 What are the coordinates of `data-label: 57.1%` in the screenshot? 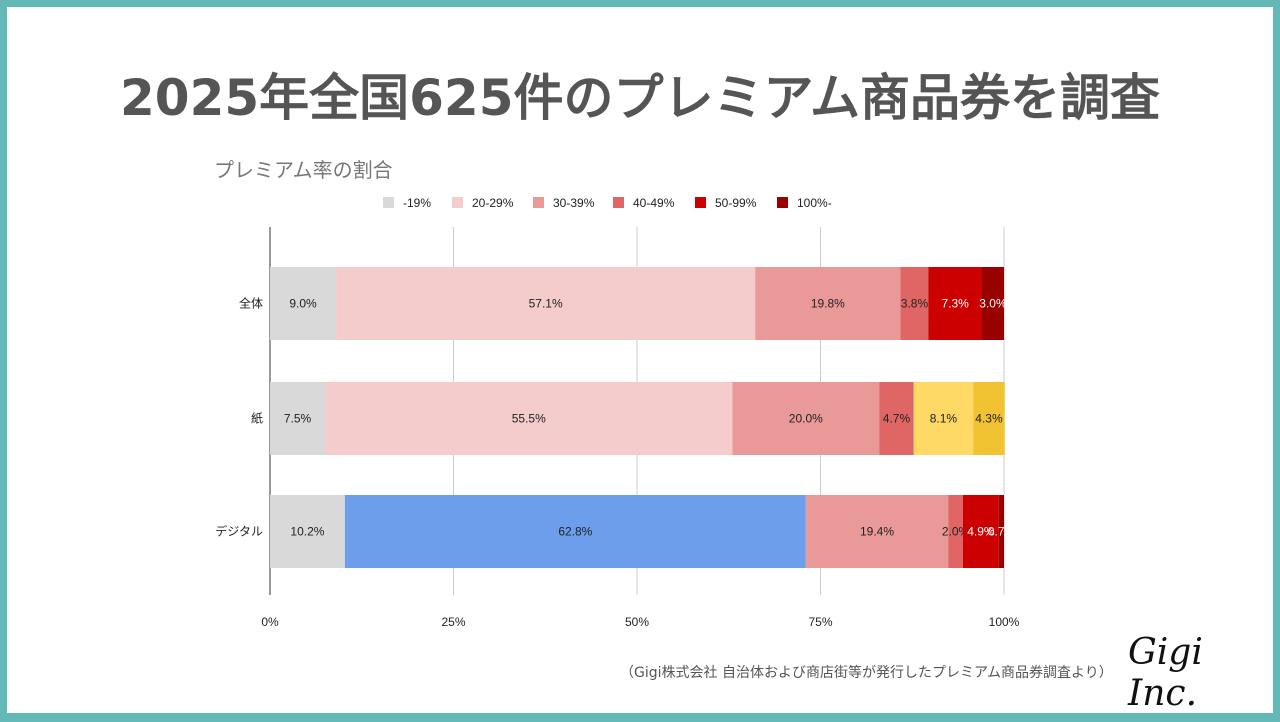 It's located at (546, 304).